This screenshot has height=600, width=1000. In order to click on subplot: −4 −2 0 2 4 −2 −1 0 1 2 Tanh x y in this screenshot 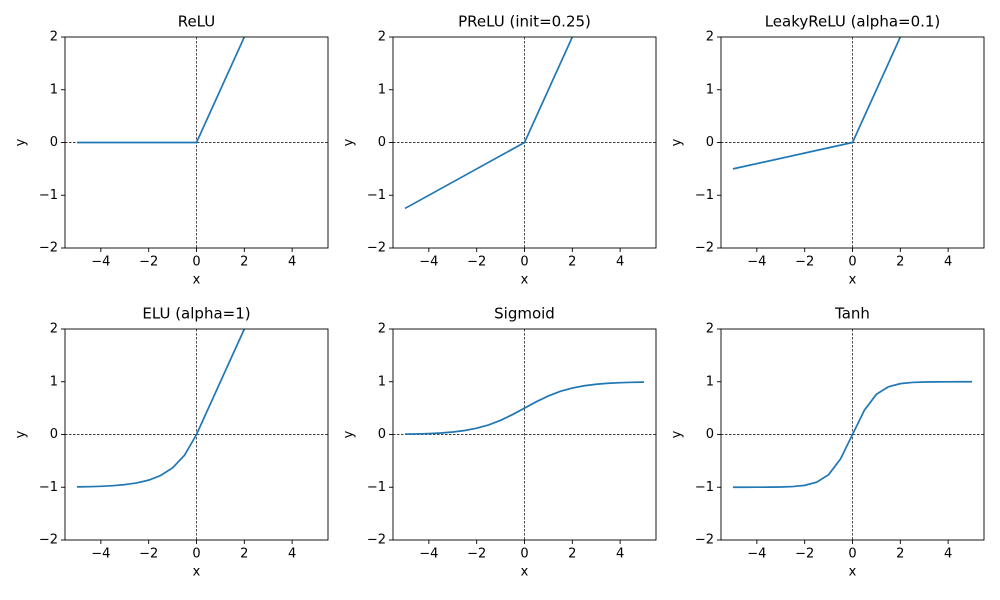, I will do `click(827, 442)`.